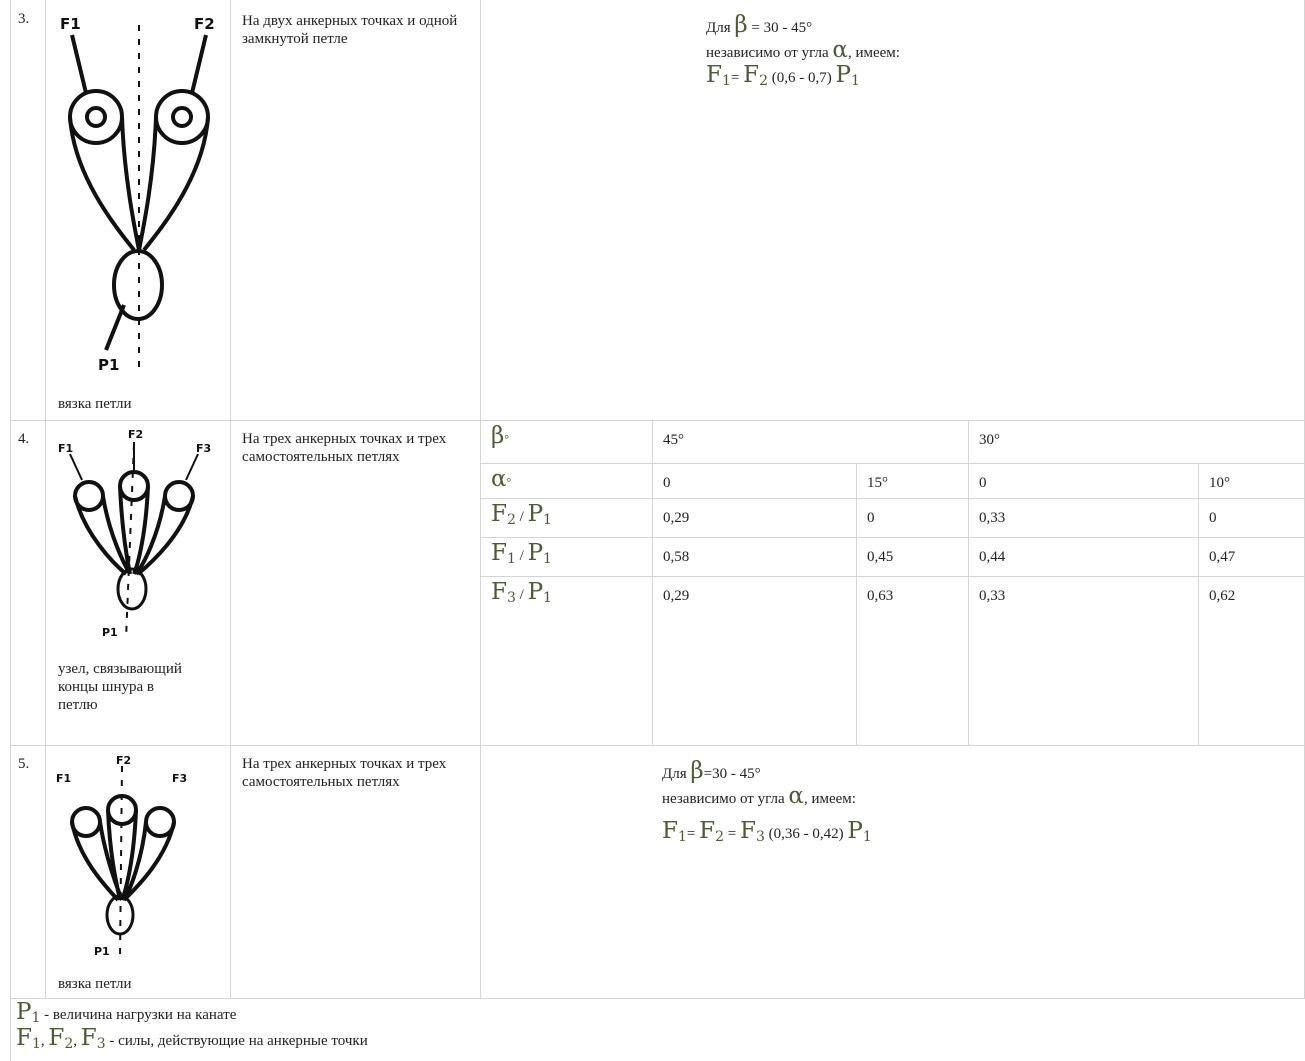  What do you see at coordinates (1222, 557) in the screenshot?
I see `cell-text: 0,47` at bounding box center [1222, 557].